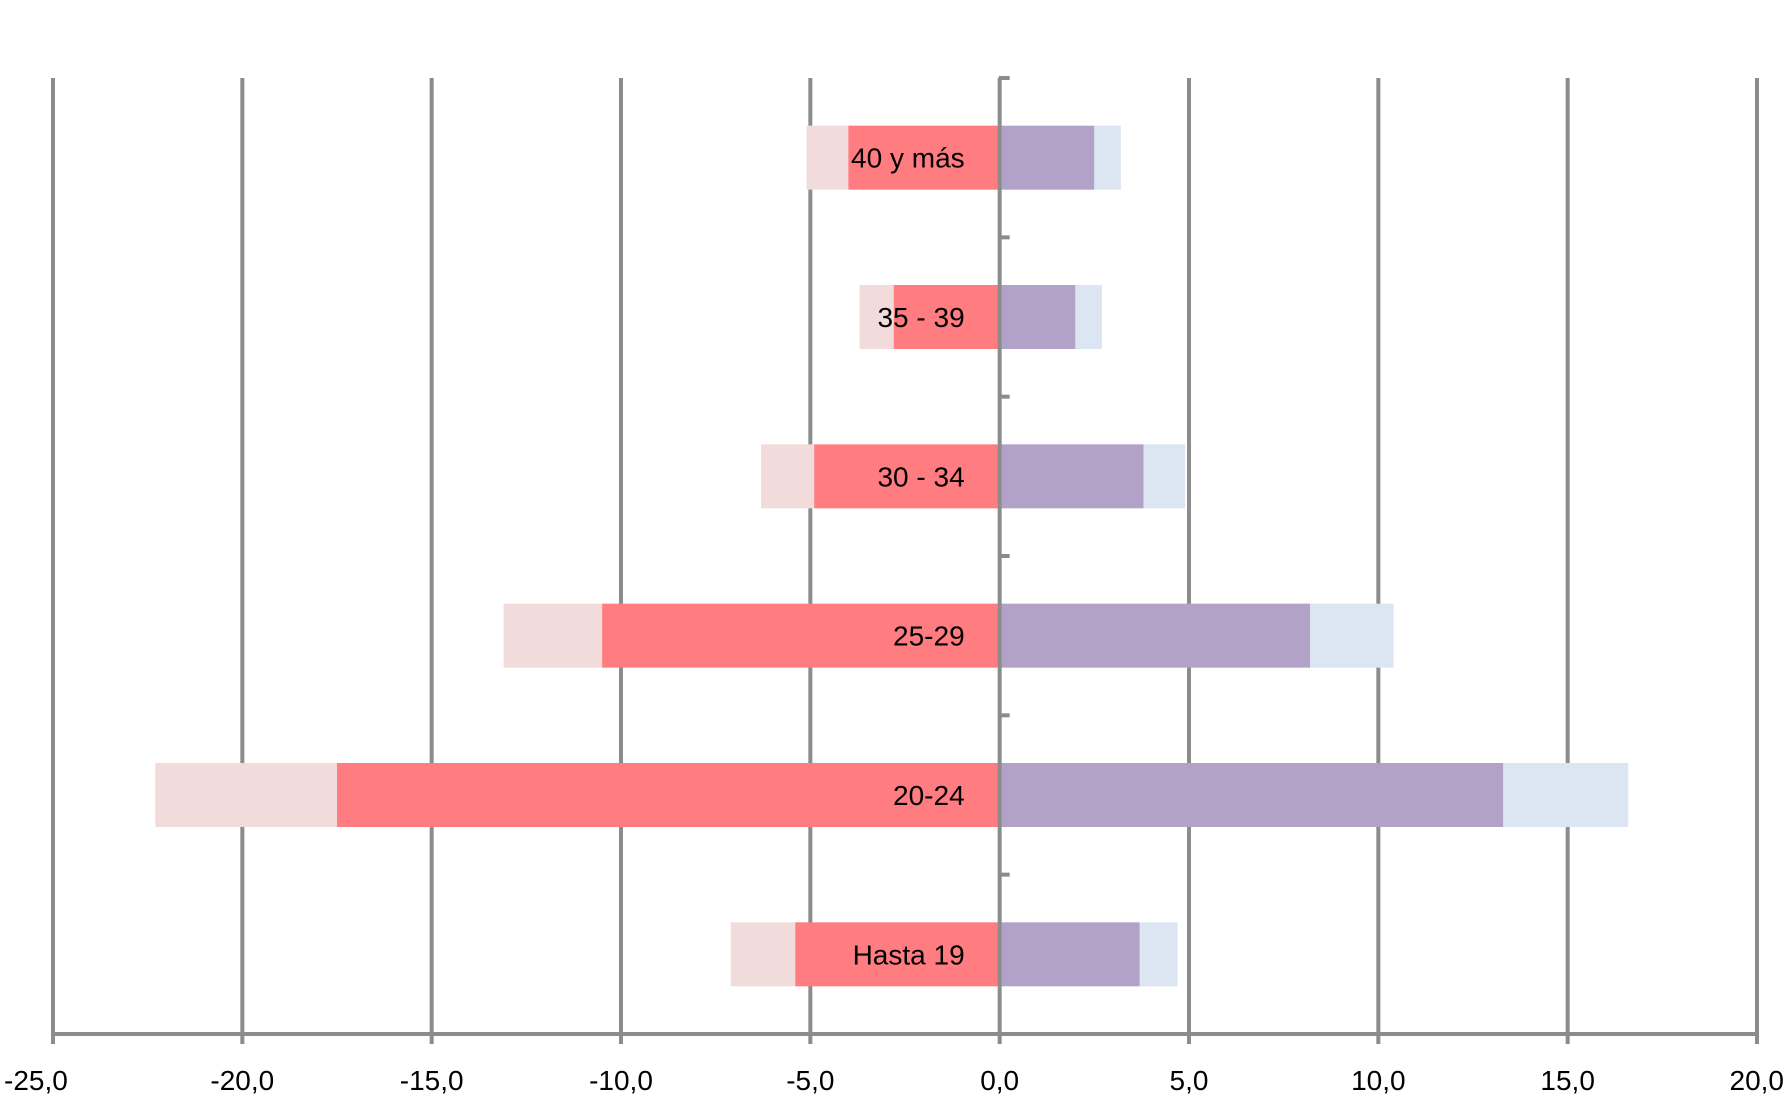 The image size is (1788, 1106). Describe the element at coordinates (908, 158) in the screenshot. I see `category-label-0: 40 y más` at that location.